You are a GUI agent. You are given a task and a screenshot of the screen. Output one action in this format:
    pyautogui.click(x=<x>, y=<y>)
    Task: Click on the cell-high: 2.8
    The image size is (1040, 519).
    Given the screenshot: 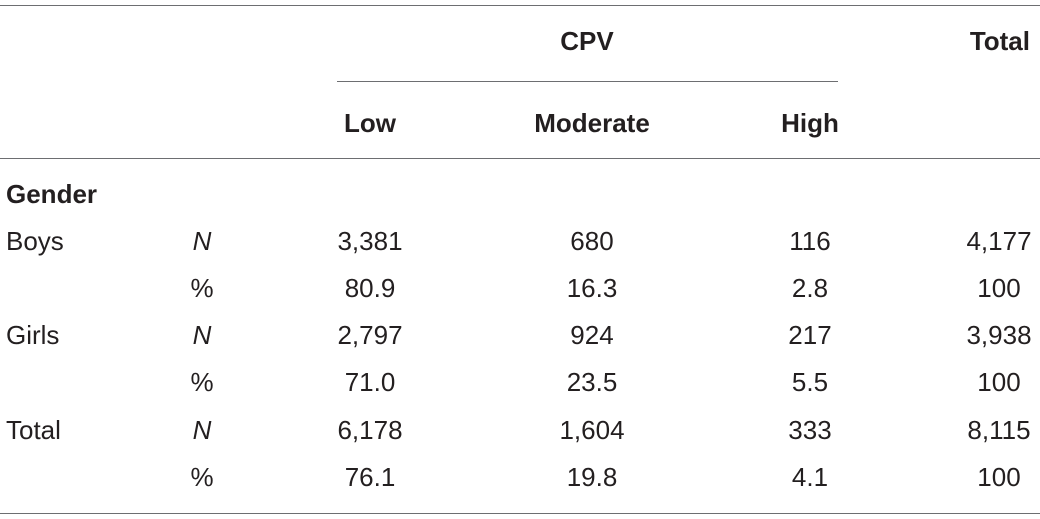 What is the action you would take?
    pyautogui.click(x=810, y=288)
    